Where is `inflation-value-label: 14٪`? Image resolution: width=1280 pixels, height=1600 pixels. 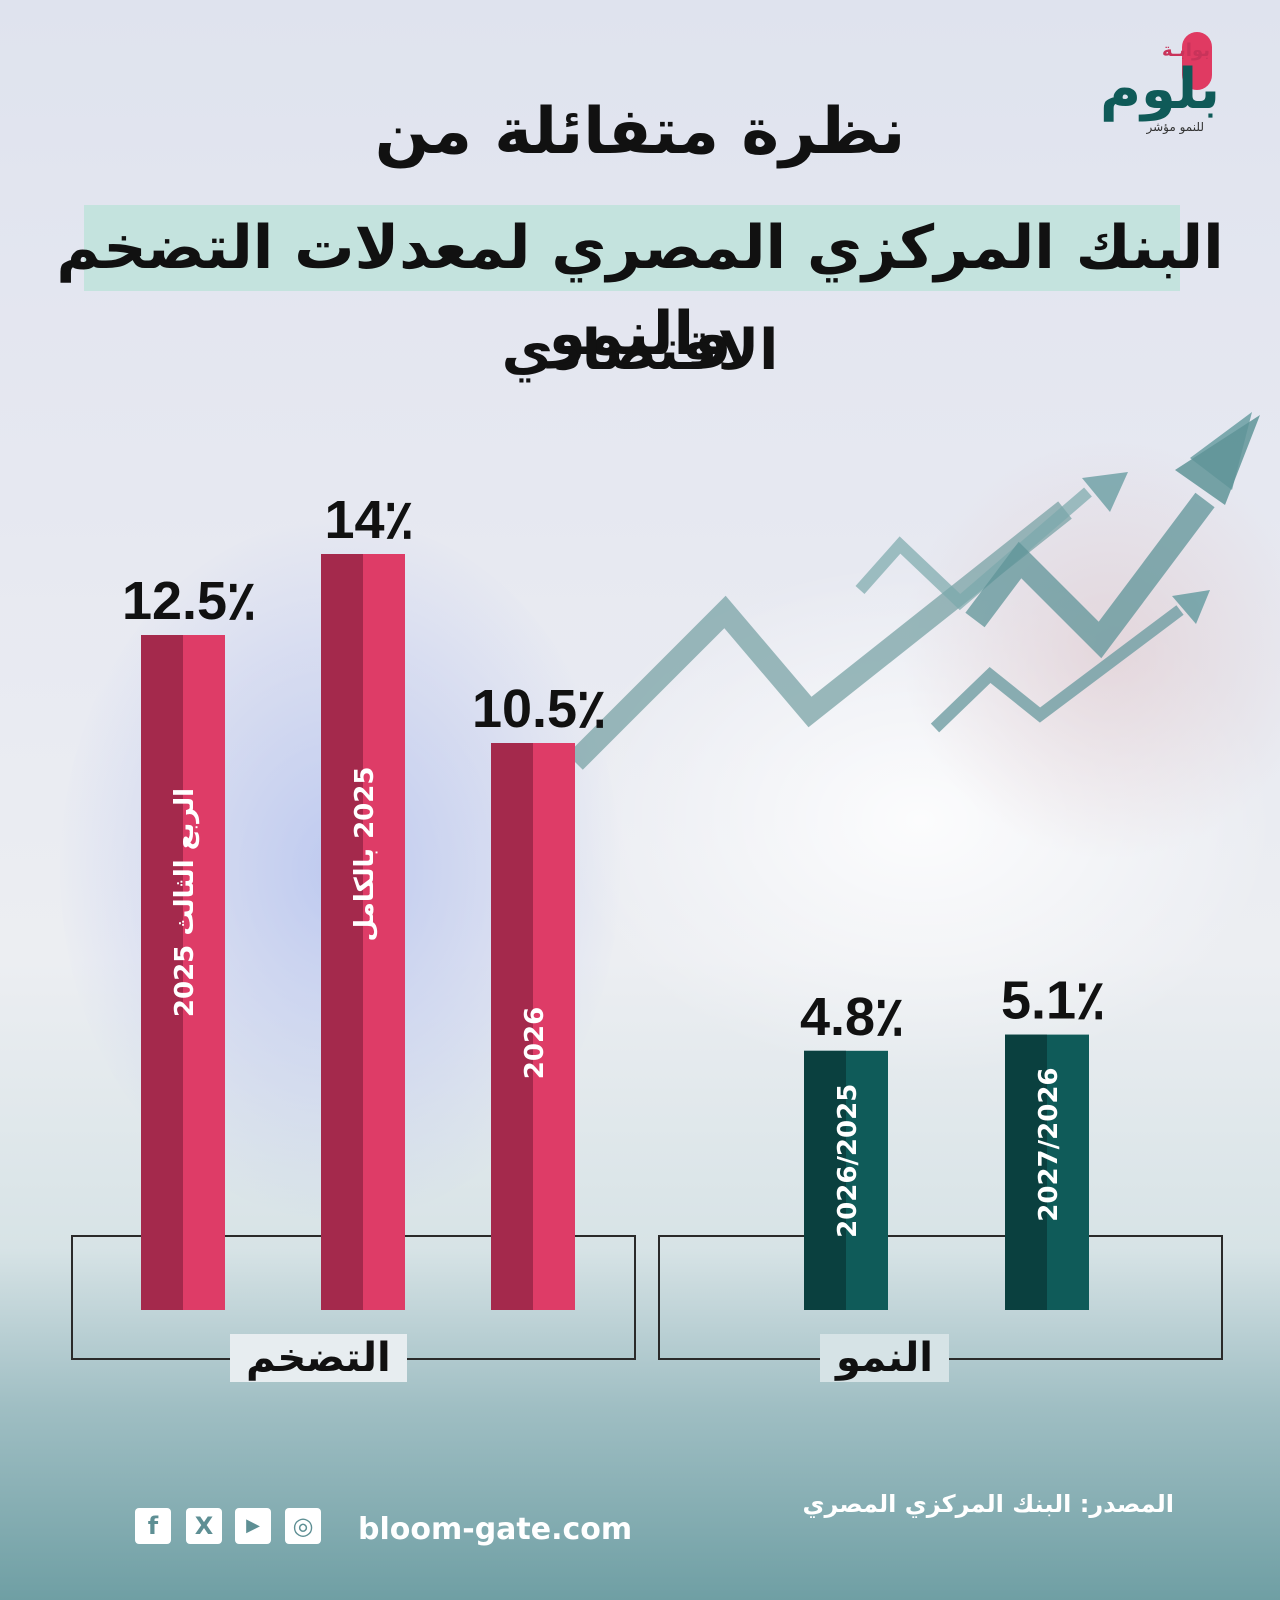
inflation-value-label: 14٪ is located at coordinates (368, 520).